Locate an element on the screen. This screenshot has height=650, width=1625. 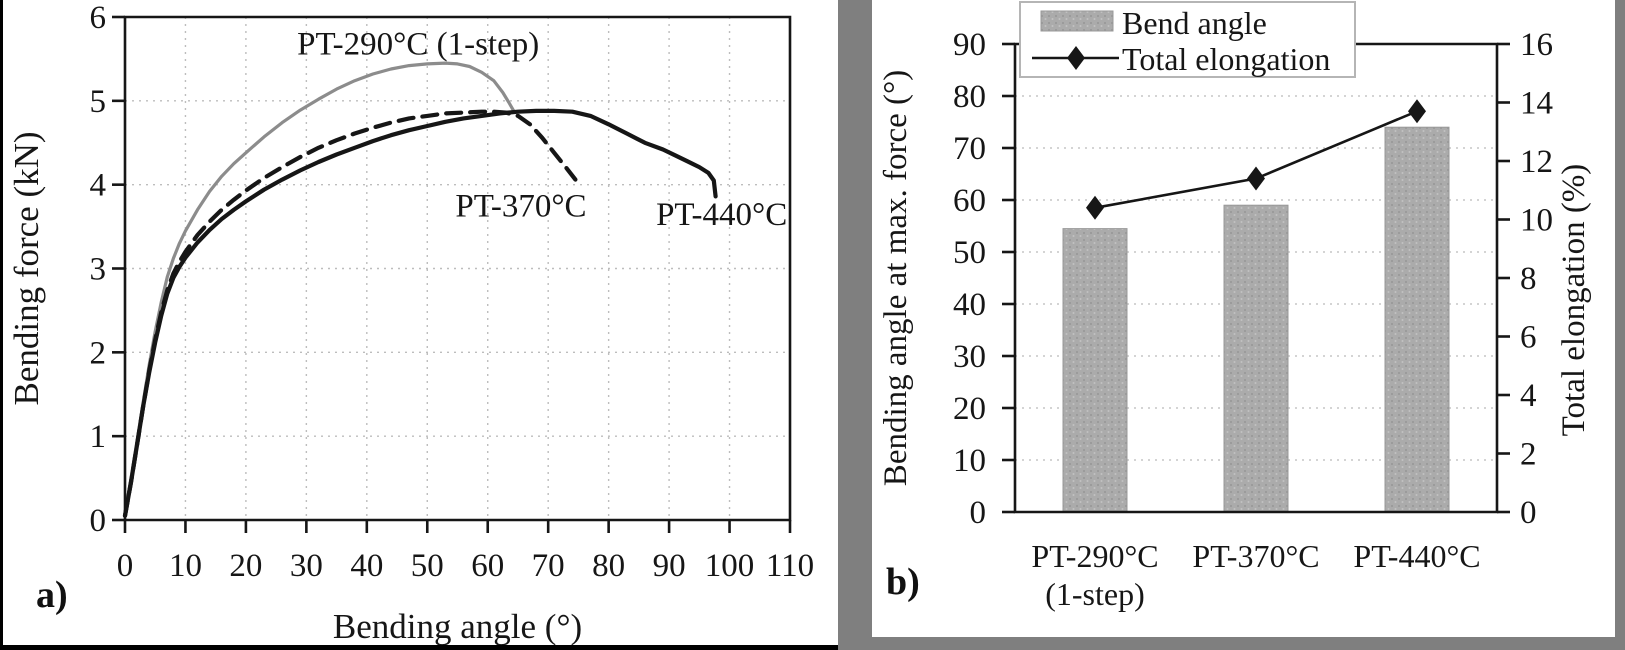
x-tick-label: 70 is located at coordinates (548, 566).